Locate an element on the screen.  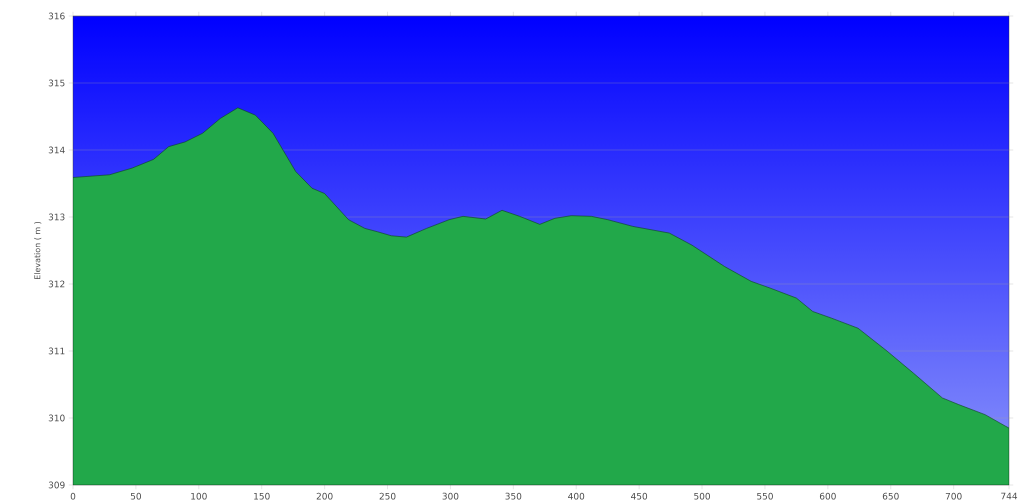
x-tick-label: 744 is located at coordinates (1009, 496).